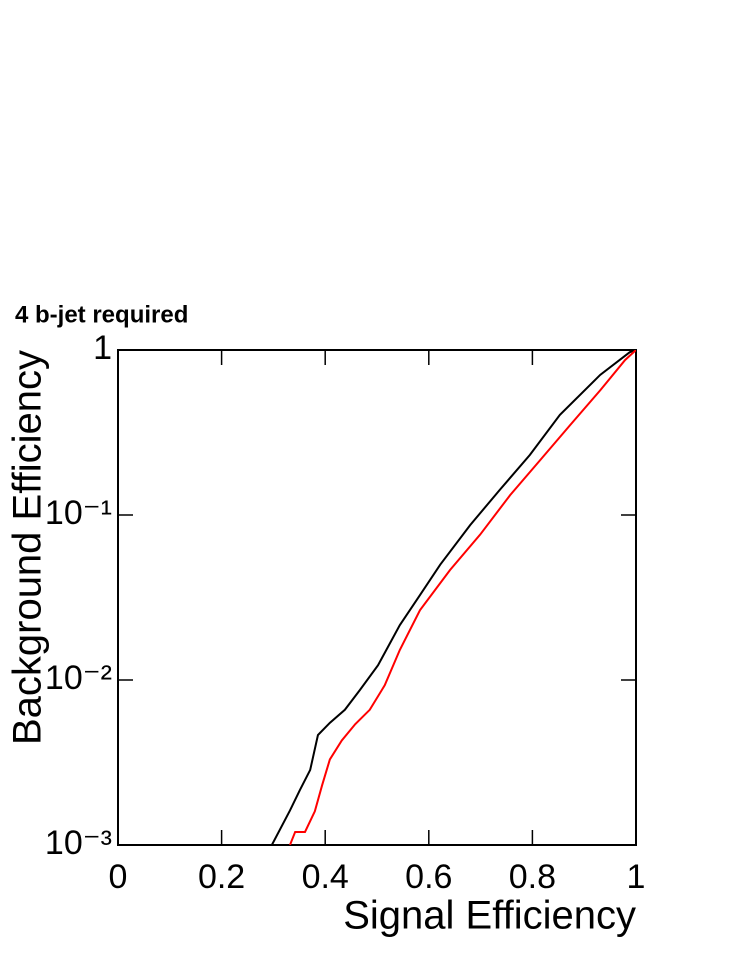  What do you see at coordinates (221, 877) in the screenshot?
I see `x-tick-label: 0.2` at bounding box center [221, 877].